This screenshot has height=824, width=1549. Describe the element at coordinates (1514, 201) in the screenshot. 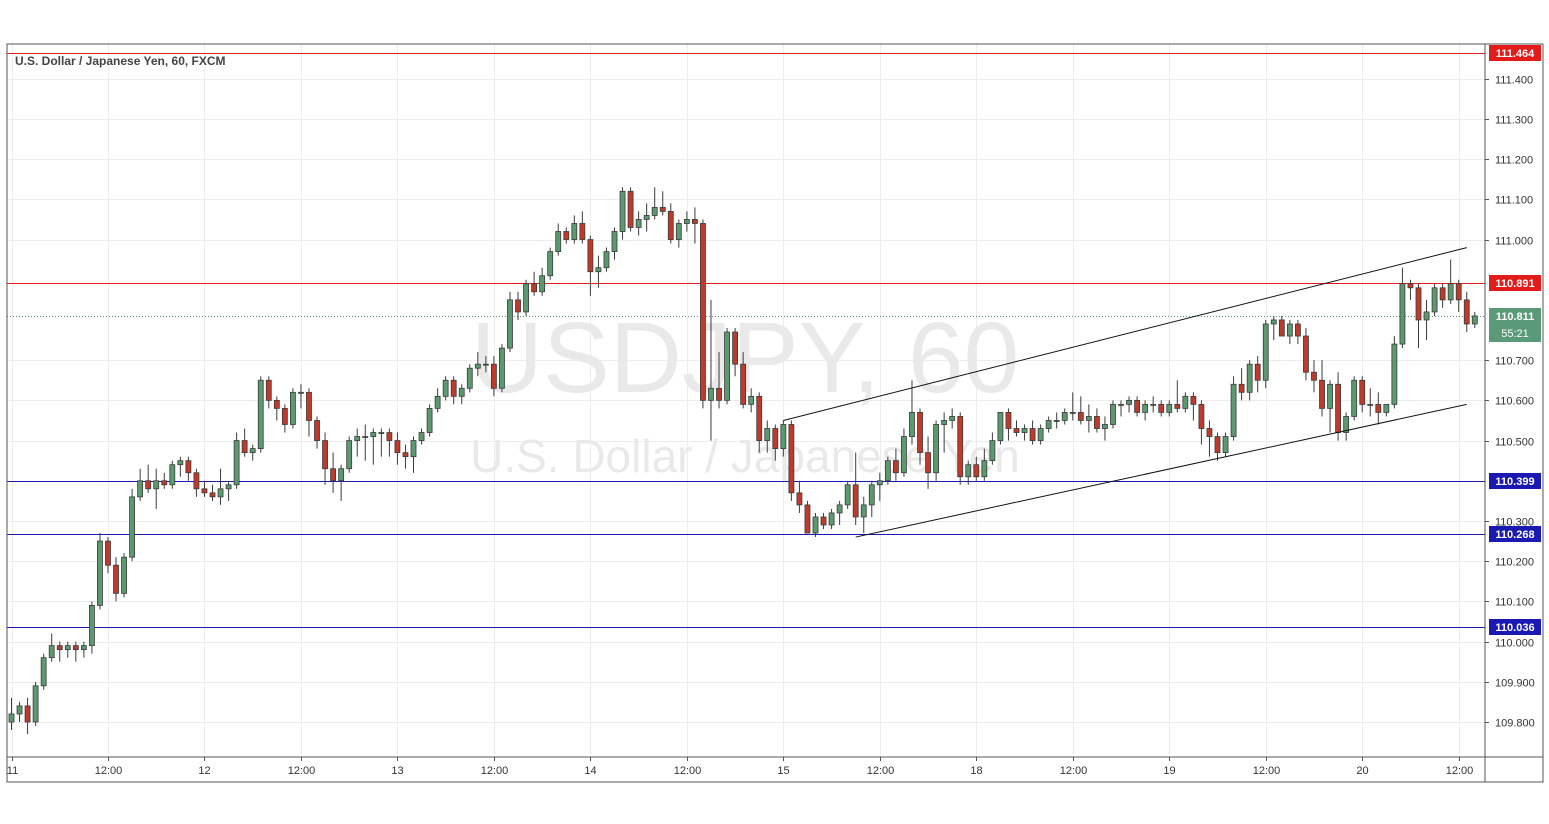

I see `y-tick-label: 111.100` at that location.